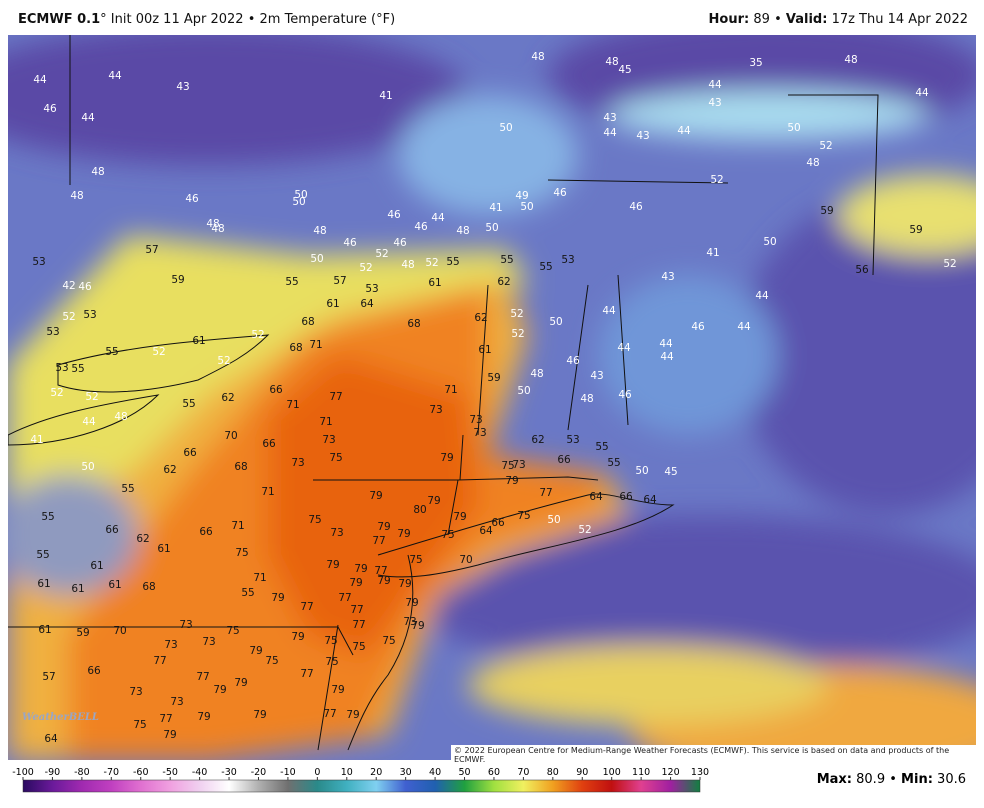  Describe the element at coordinates (729, 19) in the screenshot. I see `hour-label: Hour:` at that location.